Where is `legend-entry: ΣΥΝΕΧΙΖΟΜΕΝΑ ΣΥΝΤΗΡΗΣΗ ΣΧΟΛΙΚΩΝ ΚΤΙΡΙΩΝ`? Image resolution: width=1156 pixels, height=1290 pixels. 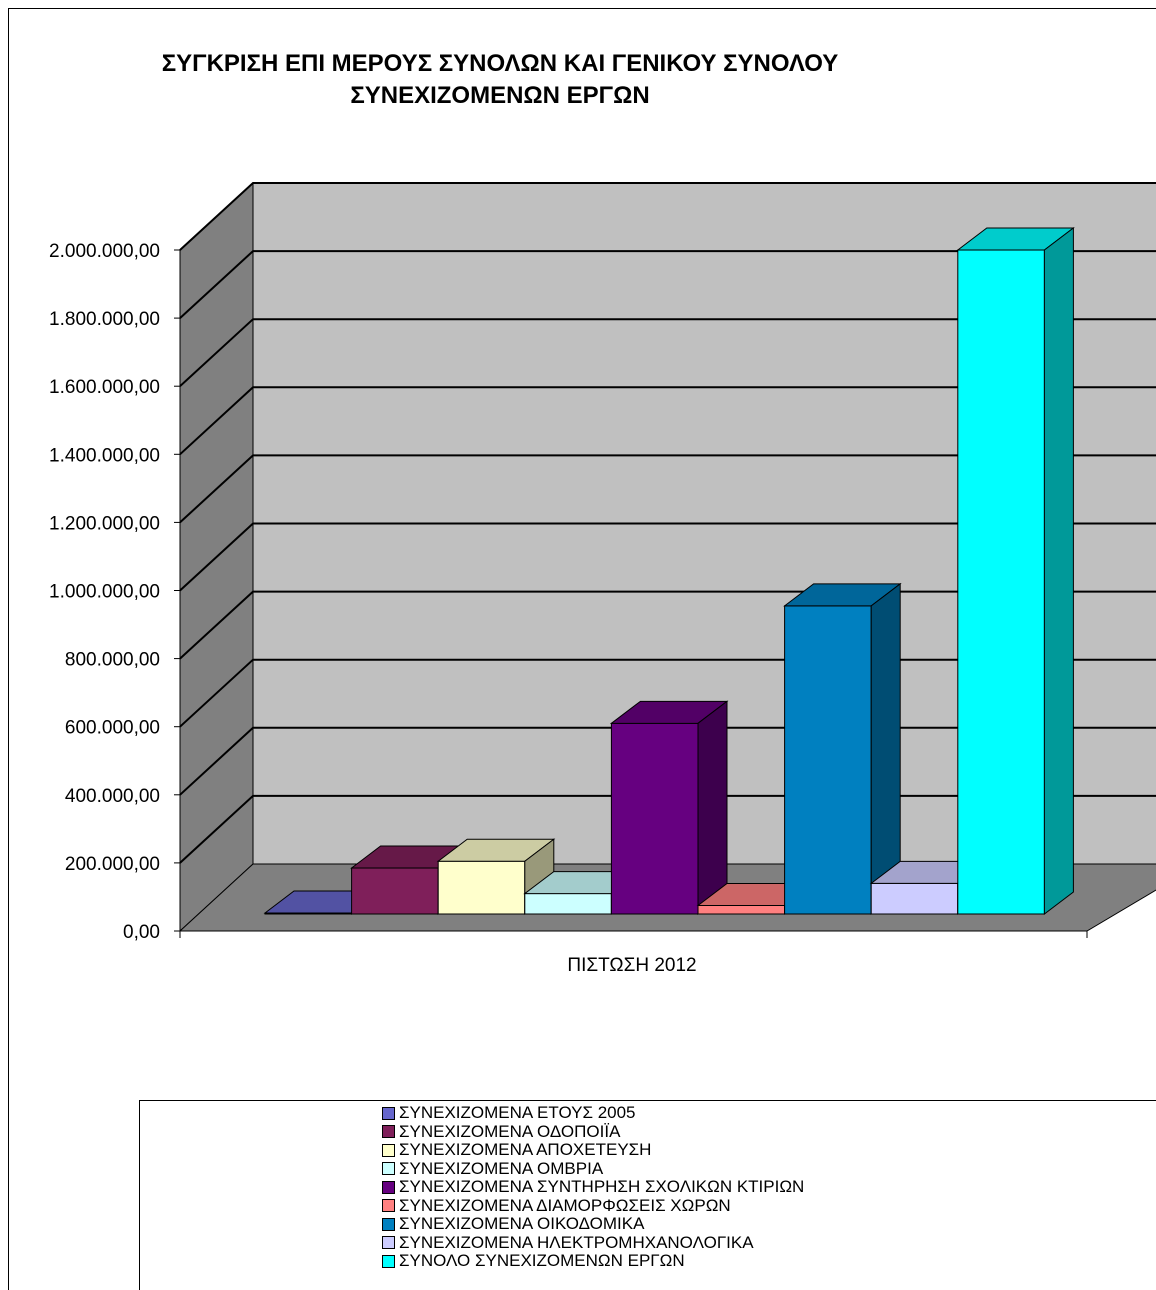 legend-entry: ΣΥΝΕΧΙΖΟΜΕΝΑ ΣΥΝΤΗΡΗΣΗ ΣΧΟΛΙΚΩΝ ΚΤΙΡΙΩΝ is located at coordinates (593, 1187).